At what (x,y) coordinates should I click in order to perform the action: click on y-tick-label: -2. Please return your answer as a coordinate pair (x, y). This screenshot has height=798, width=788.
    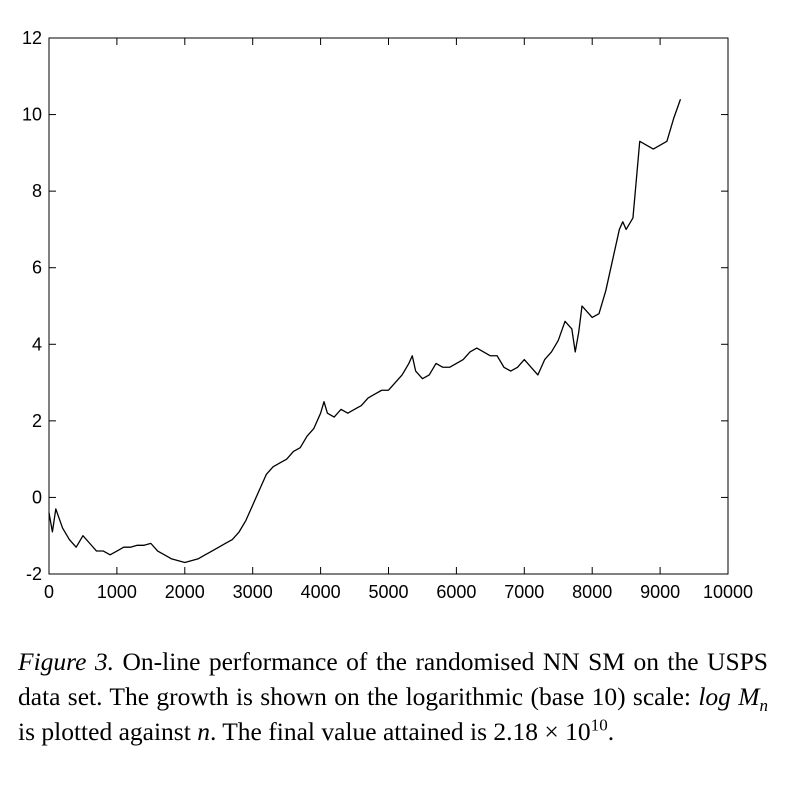
    Looking at the image, I should click on (34, 574).